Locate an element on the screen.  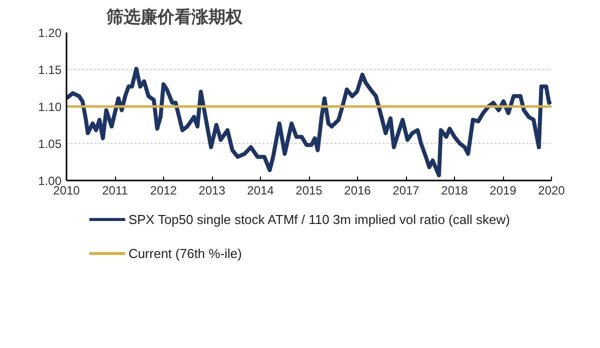
x-tick-label: 2018 is located at coordinates (454, 191).